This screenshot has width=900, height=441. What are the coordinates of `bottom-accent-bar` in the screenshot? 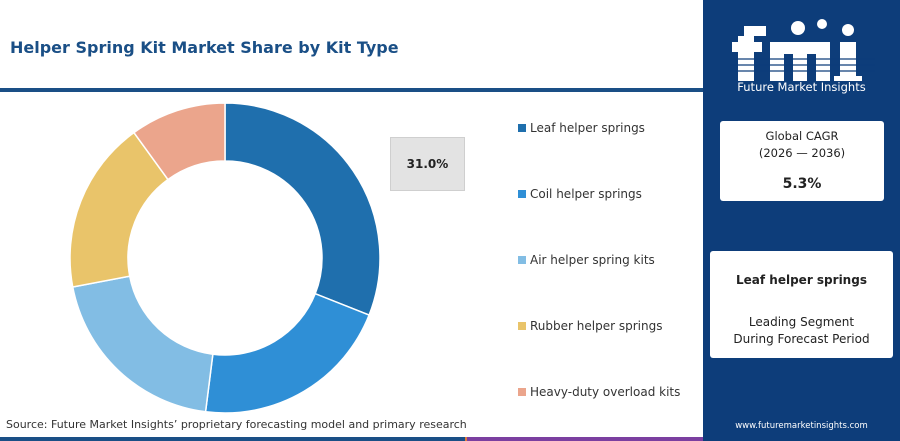 It's located at (351, 439).